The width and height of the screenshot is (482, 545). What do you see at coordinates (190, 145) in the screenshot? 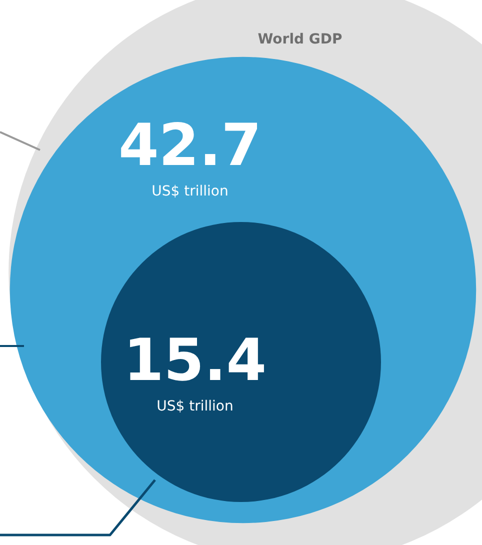
I see `data-label: 42.7` at bounding box center [190, 145].